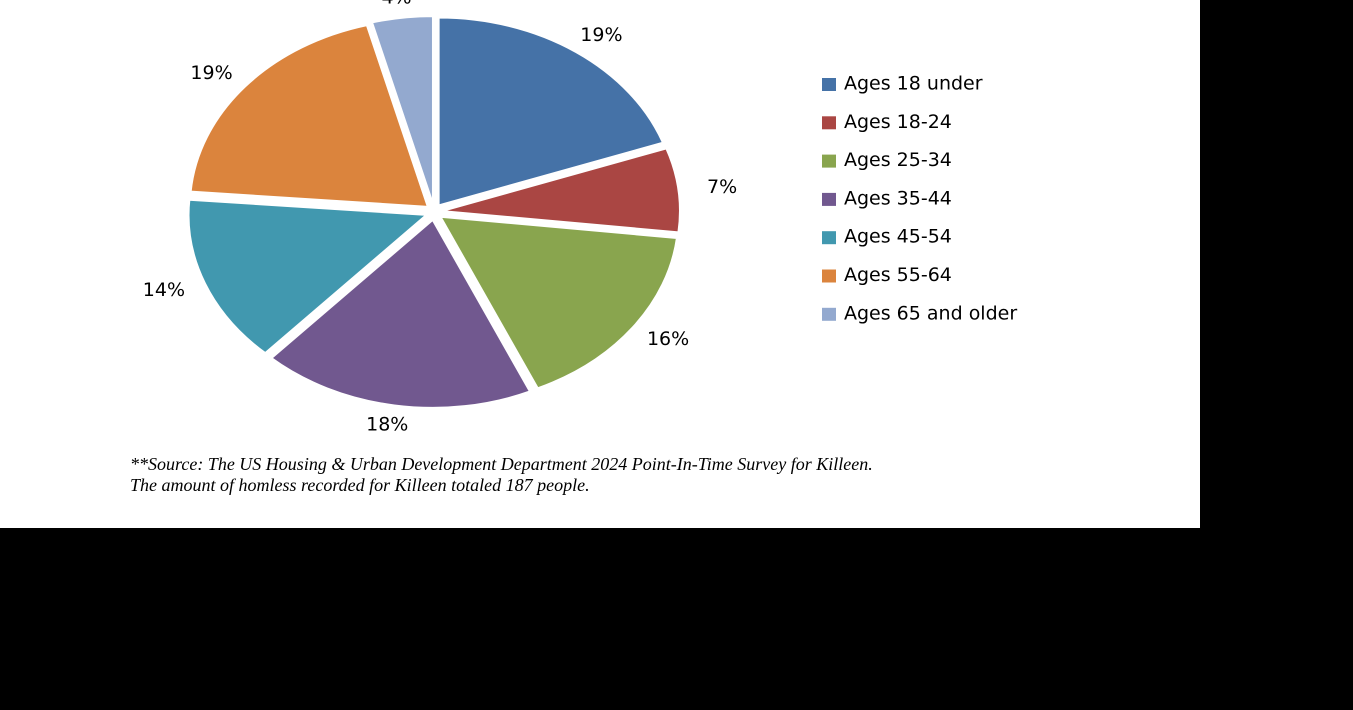 The width and height of the screenshot is (1353, 710). What do you see at coordinates (898, 122) in the screenshot?
I see `legend-label: Ages 18-24` at bounding box center [898, 122].